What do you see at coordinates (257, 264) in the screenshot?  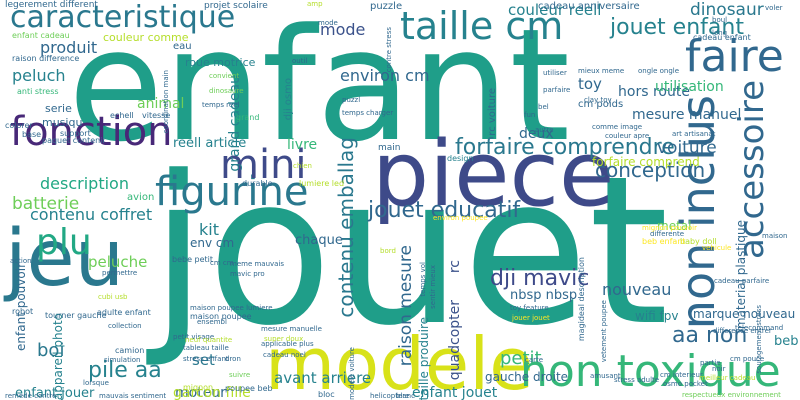 I see `cloud-word: meme mauvais` at bounding box center [257, 264].